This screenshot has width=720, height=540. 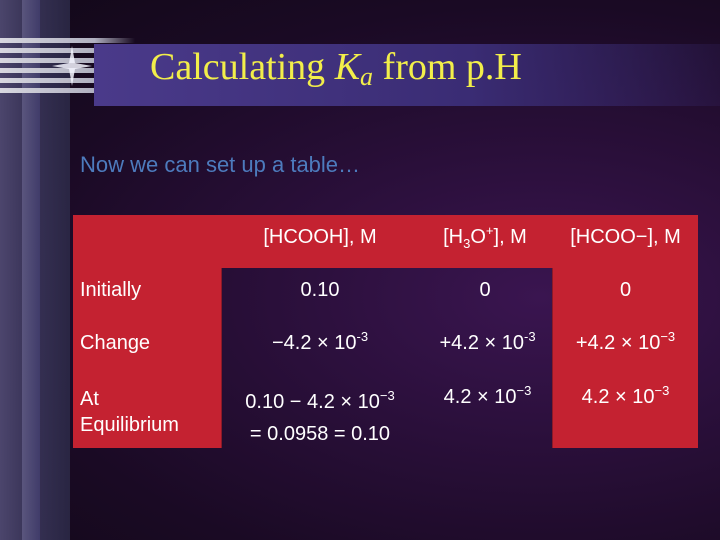 What do you see at coordinates (485, 237) in the screenshot?
I see `header-h3o: [H3O+], M` at bounding box center [485, 237].